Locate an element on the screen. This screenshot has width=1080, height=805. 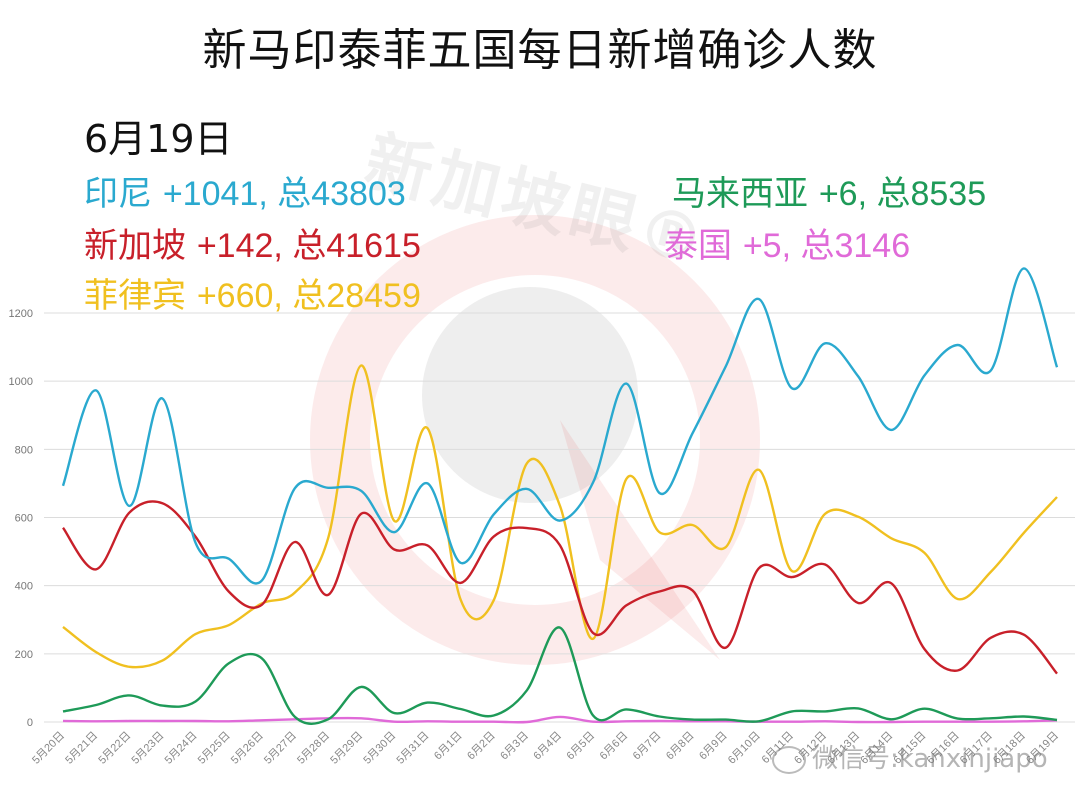
y-axis: 0 200 400 600 800 1000 1200 is located at coordinates (21, 518).